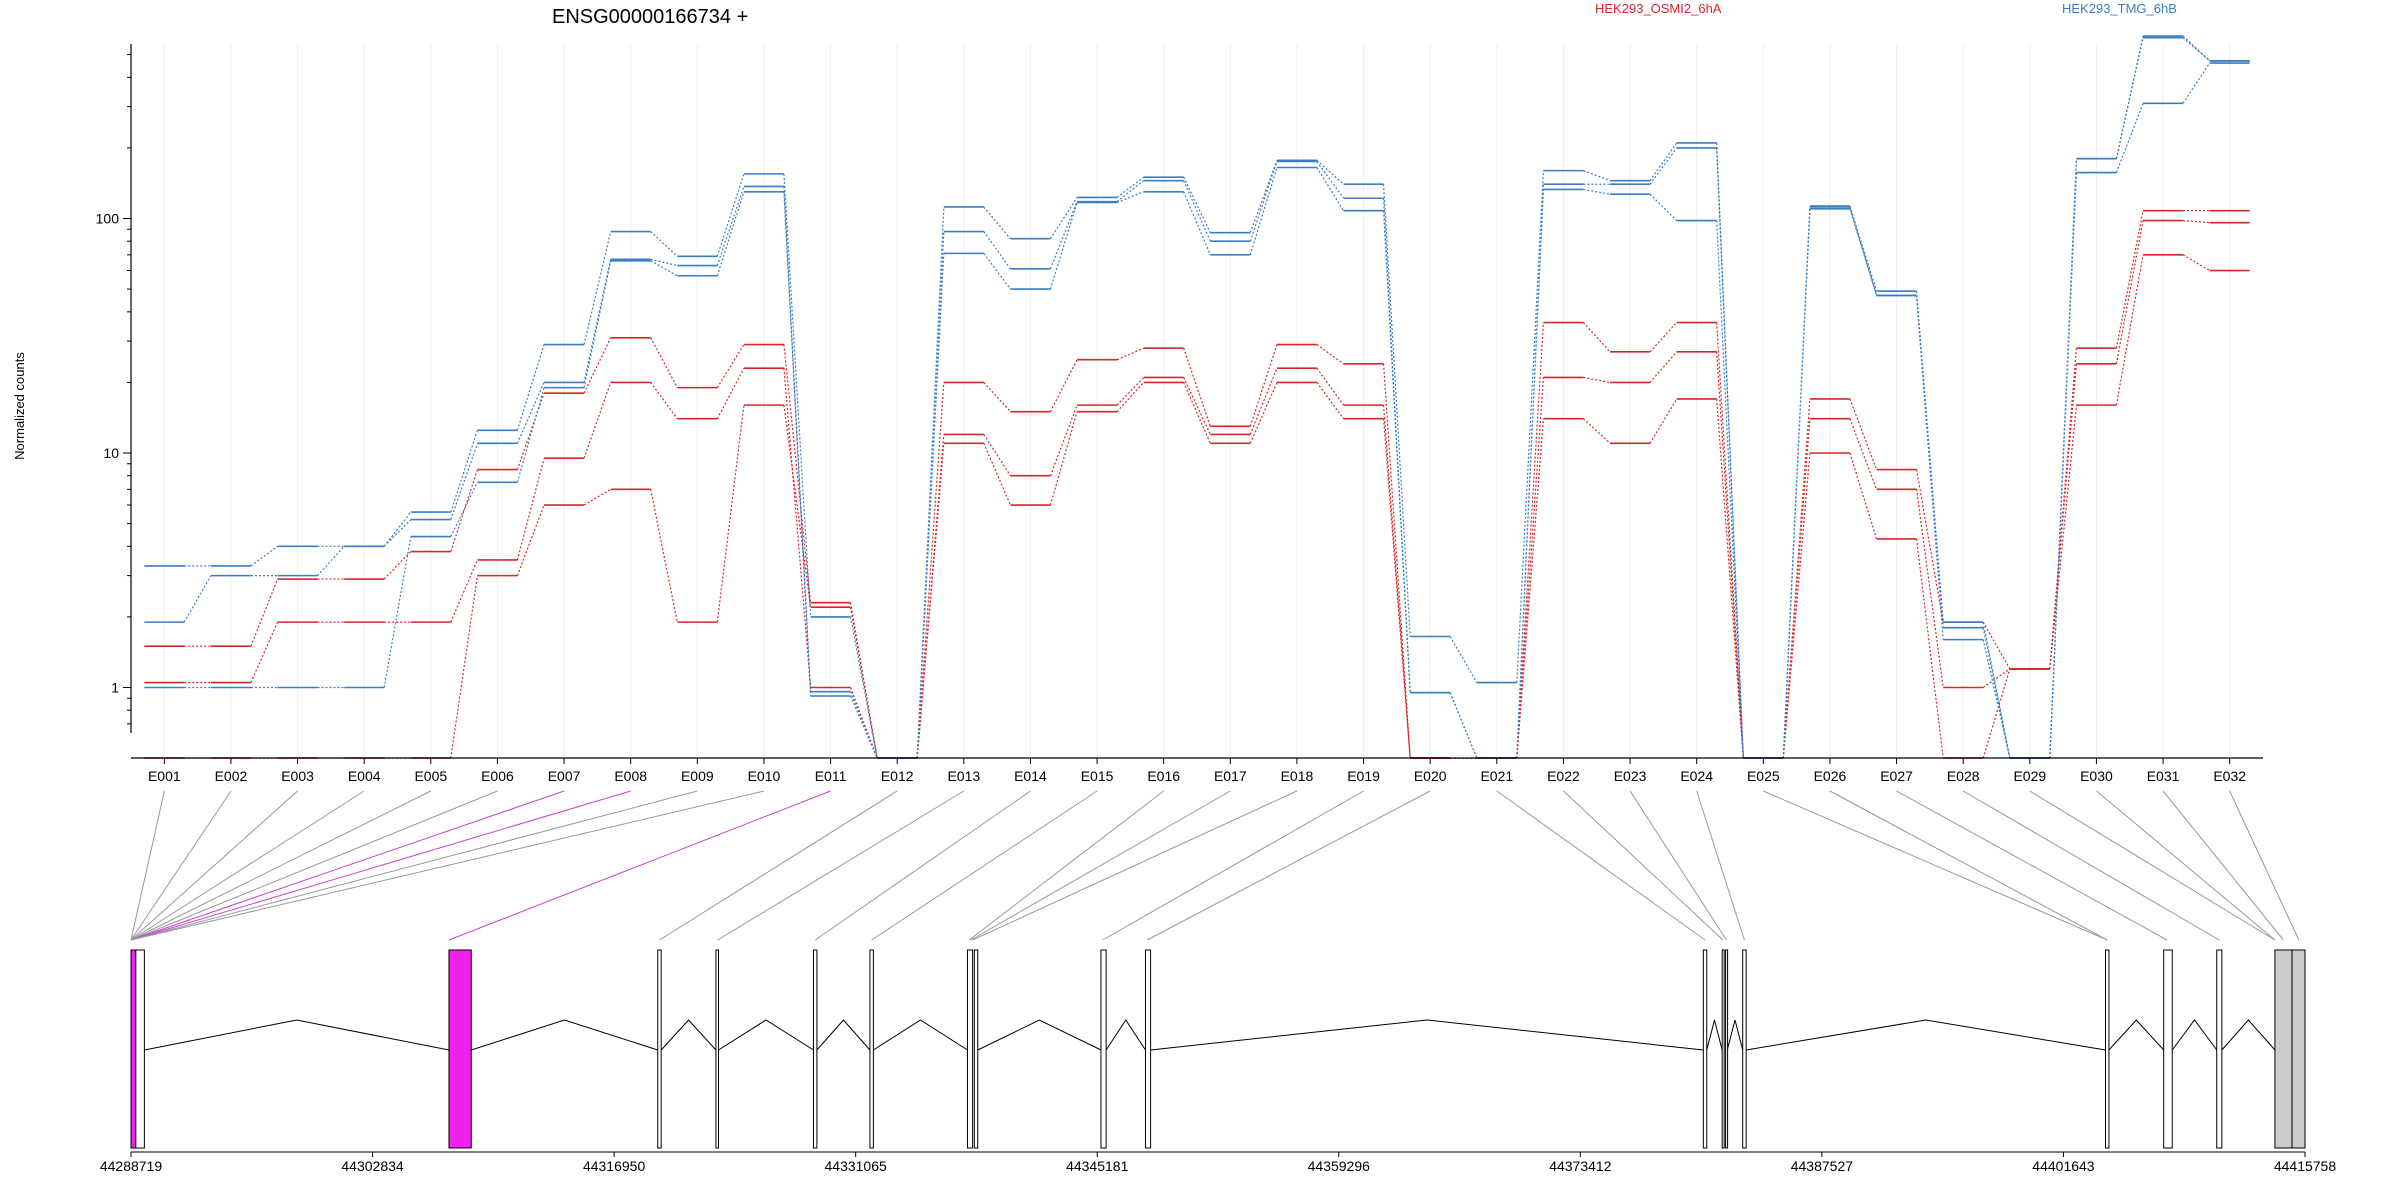 The image size is (2400, 1200). Describe the element at coordinates (650, 17) in the screenshot. I see `chart-title: ENSG00000166734 +` at that location.